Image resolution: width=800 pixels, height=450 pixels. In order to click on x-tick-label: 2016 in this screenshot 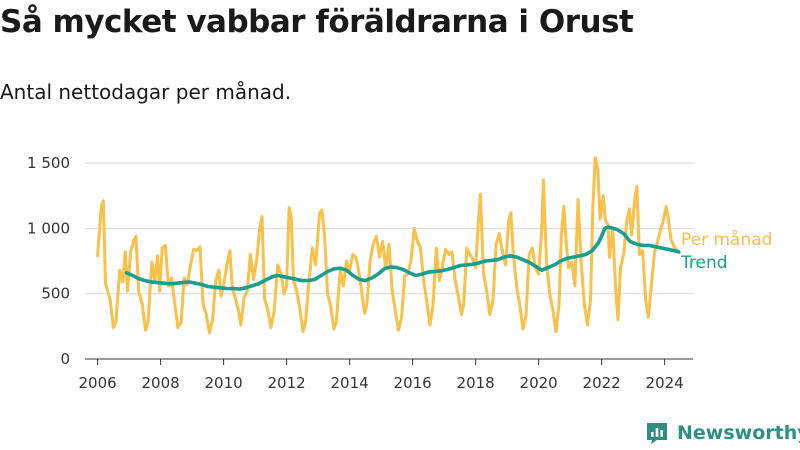, I will do `click(413, 383)`.